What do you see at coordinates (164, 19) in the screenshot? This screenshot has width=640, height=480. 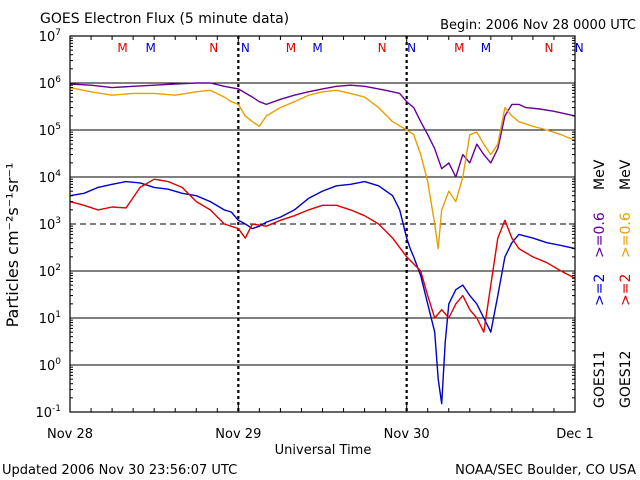 I see `chart-title: GOES Electron Flux (5 minute data)` at bounding box center [164, 19].